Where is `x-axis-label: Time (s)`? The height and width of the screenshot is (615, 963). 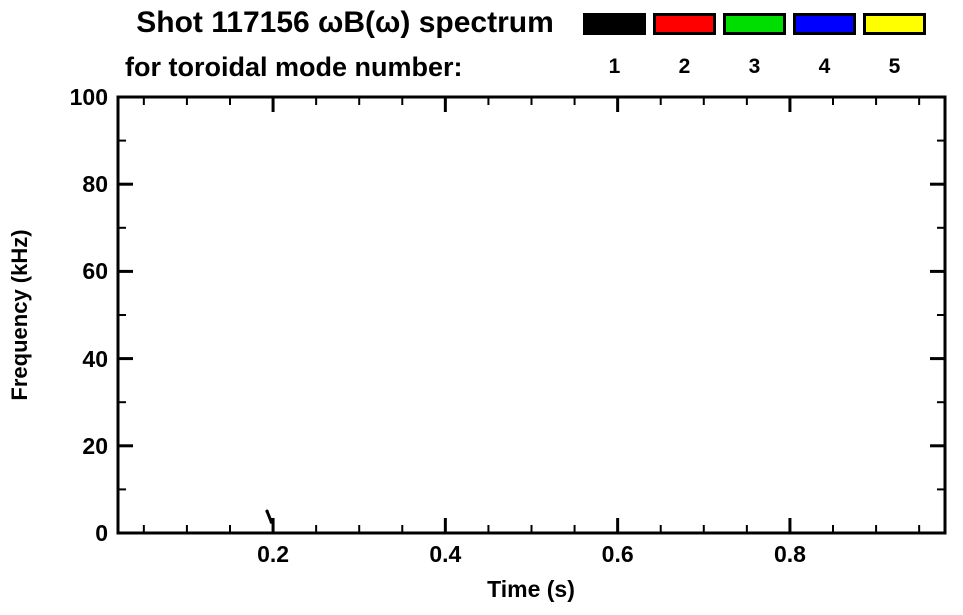
x-axis-label: Time (s) is located at coordinates (531, 589).